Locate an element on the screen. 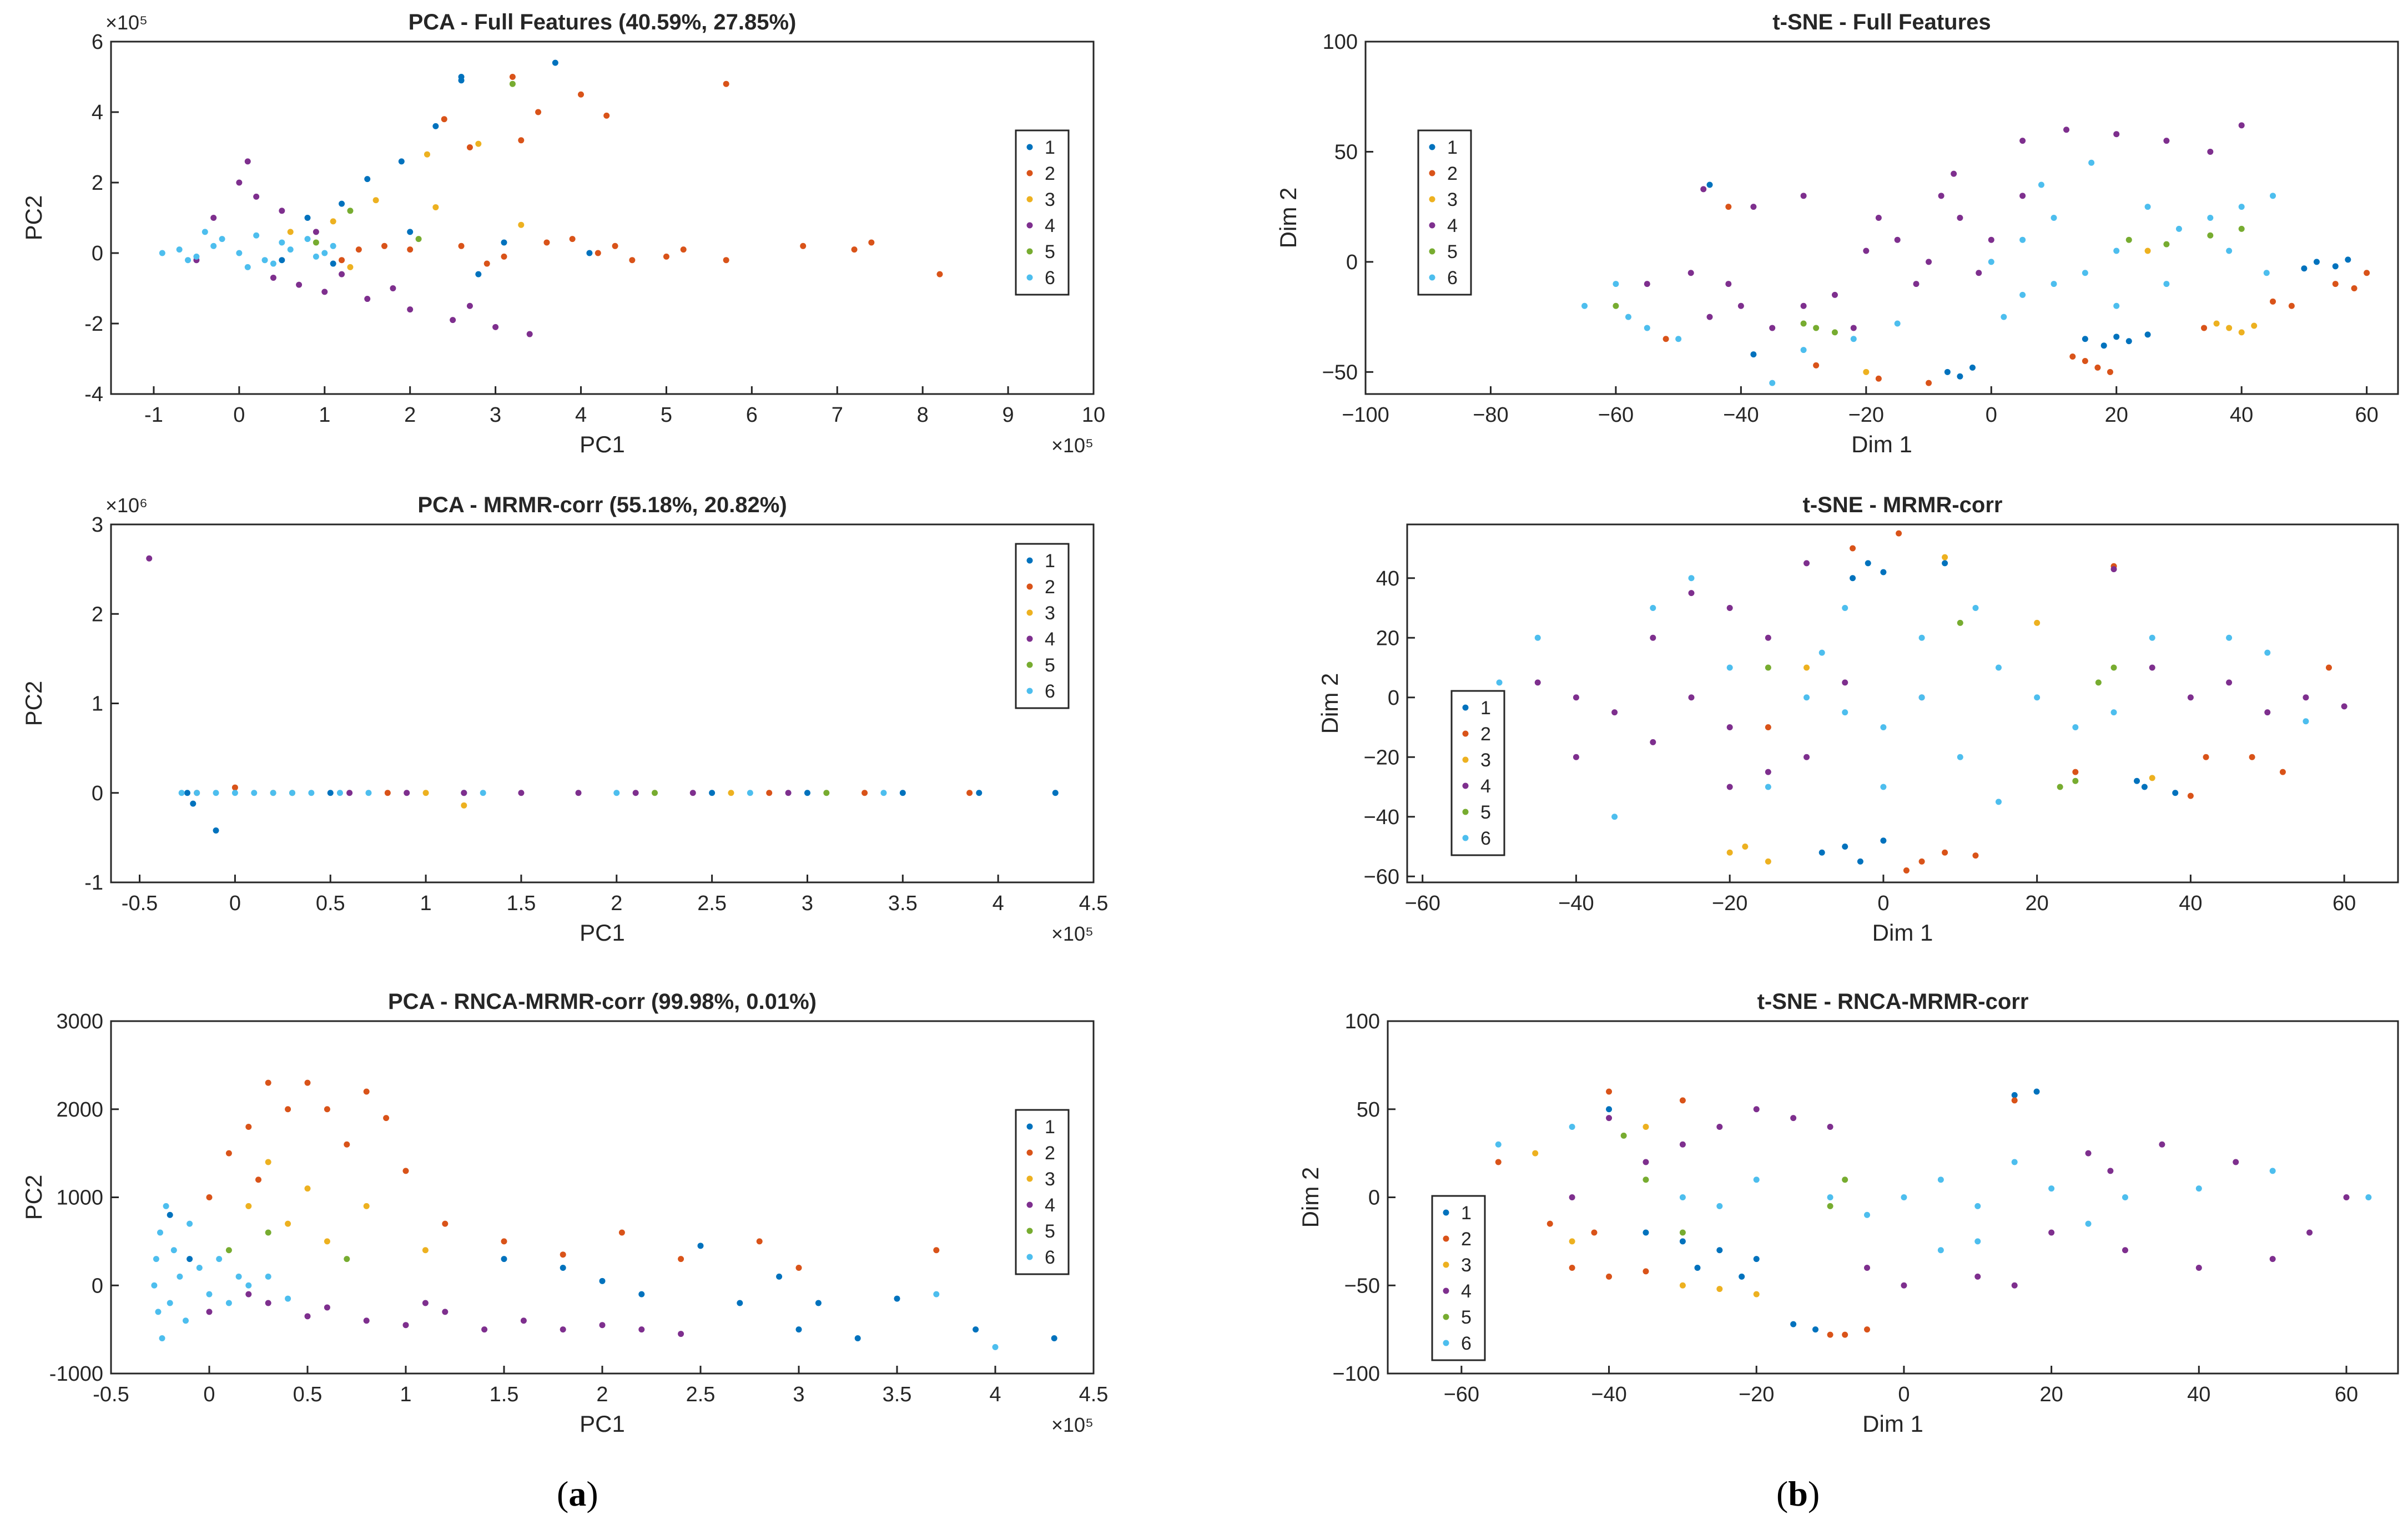  x-tick-label: -1 is located at coordinates (154, 415).